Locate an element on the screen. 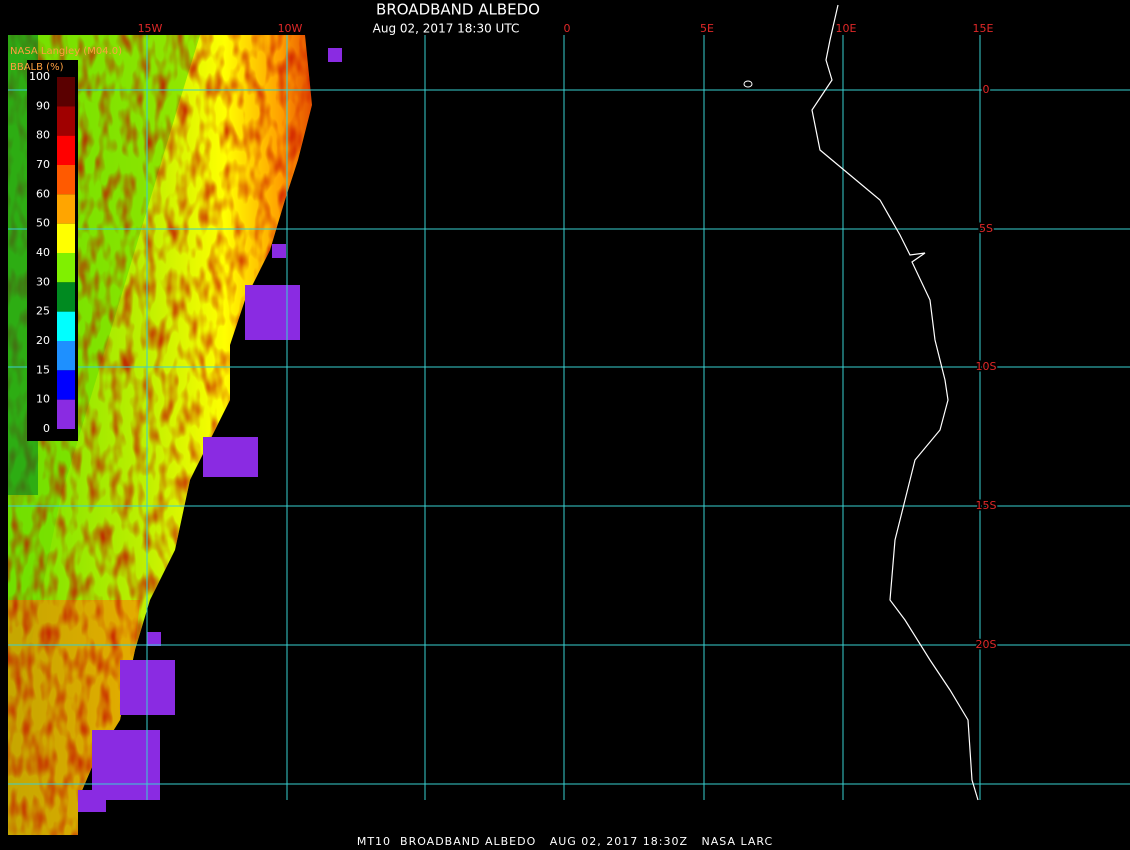 This screenshot has width=1130, height=850. legend-tick: 50 is located at coordinates (43, 223).